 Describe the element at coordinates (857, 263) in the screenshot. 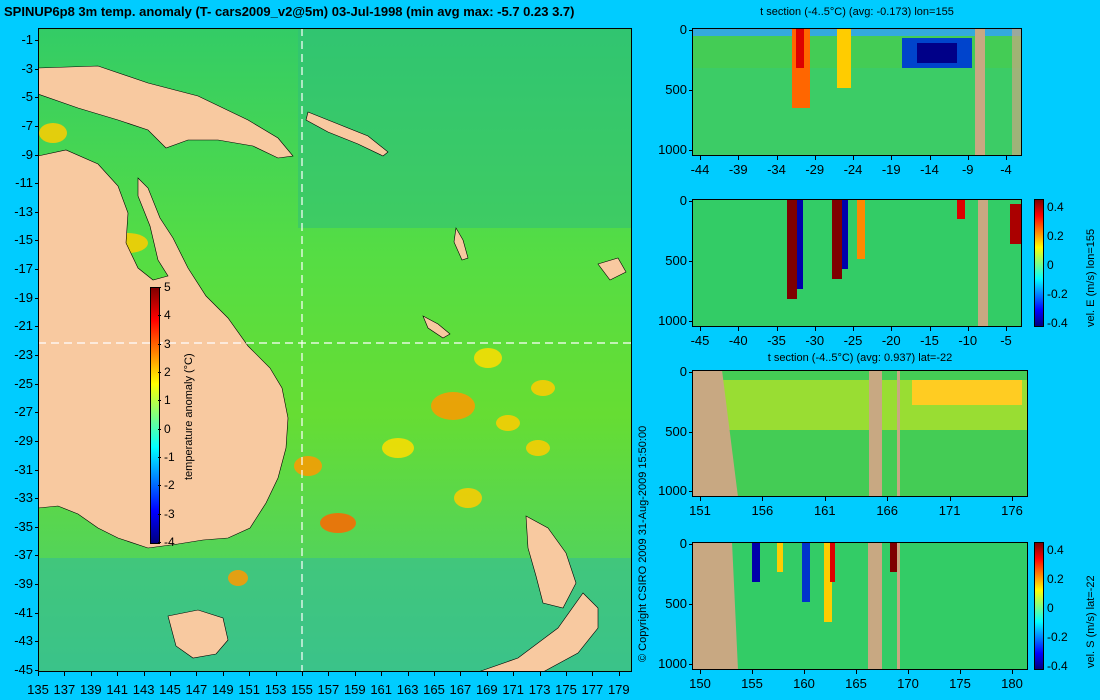

I see `panel2-frame` at that location.